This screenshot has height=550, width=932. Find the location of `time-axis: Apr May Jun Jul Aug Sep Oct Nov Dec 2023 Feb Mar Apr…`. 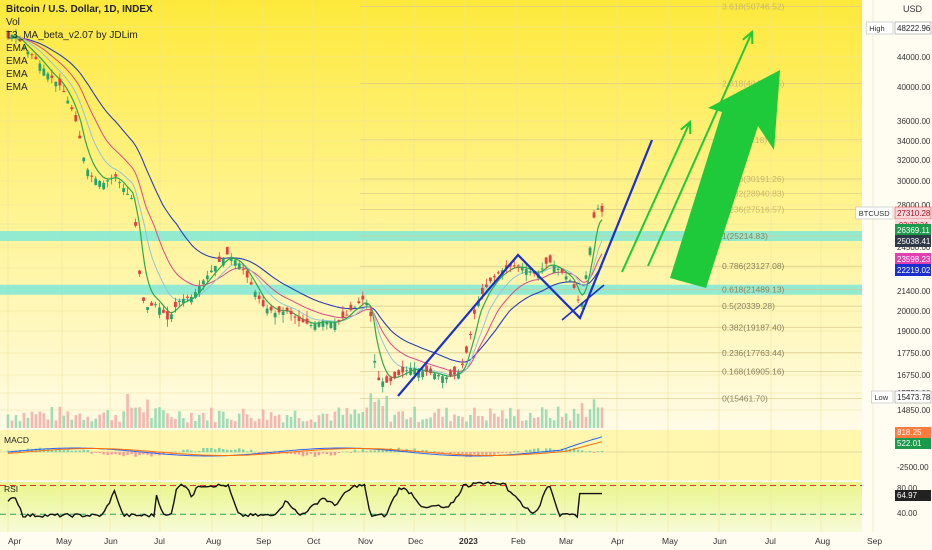

time-axis: Apr May Jun Jul Aug Sep Oct Nov Dec 2023 Feb Mar Apr… is located at coordinates (445, 541).